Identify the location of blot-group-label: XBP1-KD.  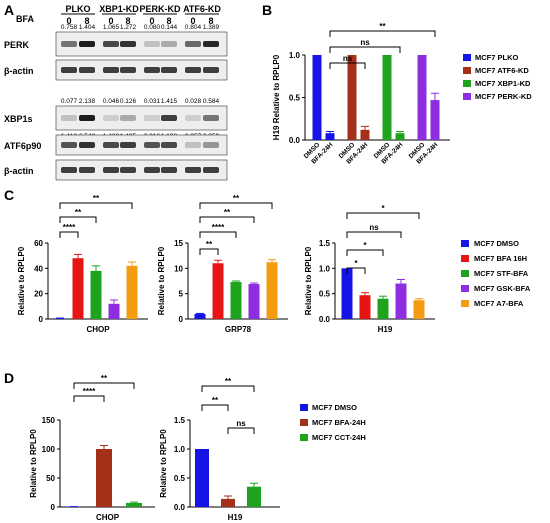
(119, 9).